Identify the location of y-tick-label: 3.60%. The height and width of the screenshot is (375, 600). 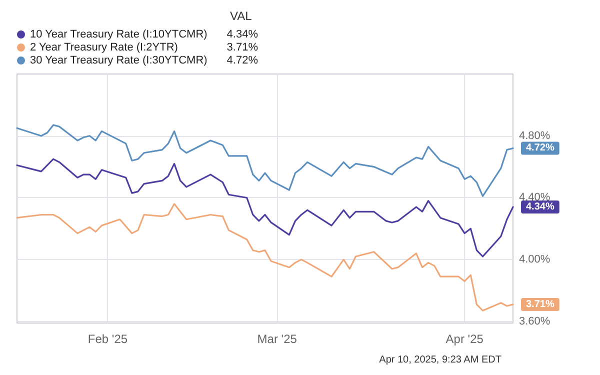
(534, 321).